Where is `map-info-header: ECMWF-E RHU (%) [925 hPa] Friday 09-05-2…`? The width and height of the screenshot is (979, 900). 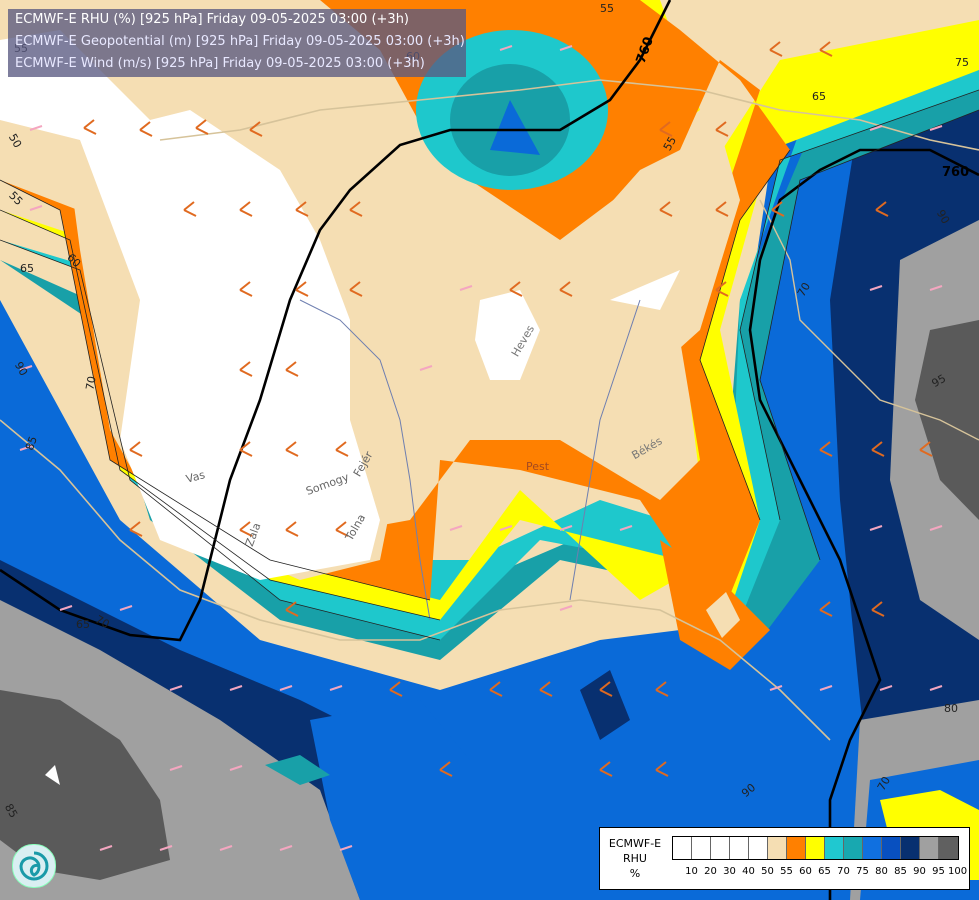 map-info-header: ECMWF-E RHU (%) [925 hPa] Friday 09-05-2… is located at coordinates (237, 43).